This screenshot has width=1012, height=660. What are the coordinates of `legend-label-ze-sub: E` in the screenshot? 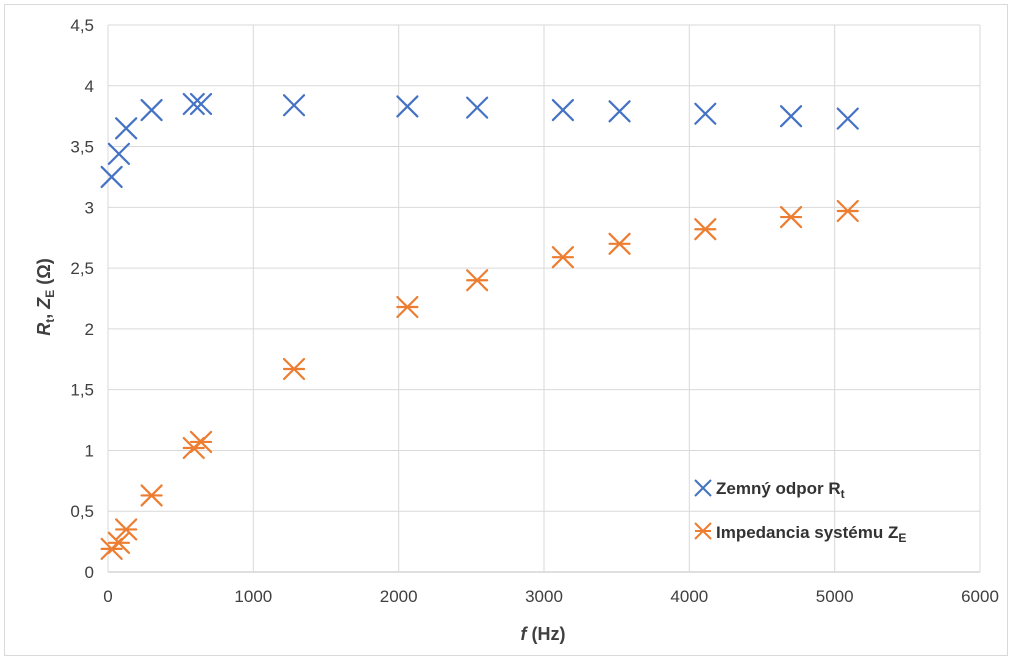 It's located at (902, 538).